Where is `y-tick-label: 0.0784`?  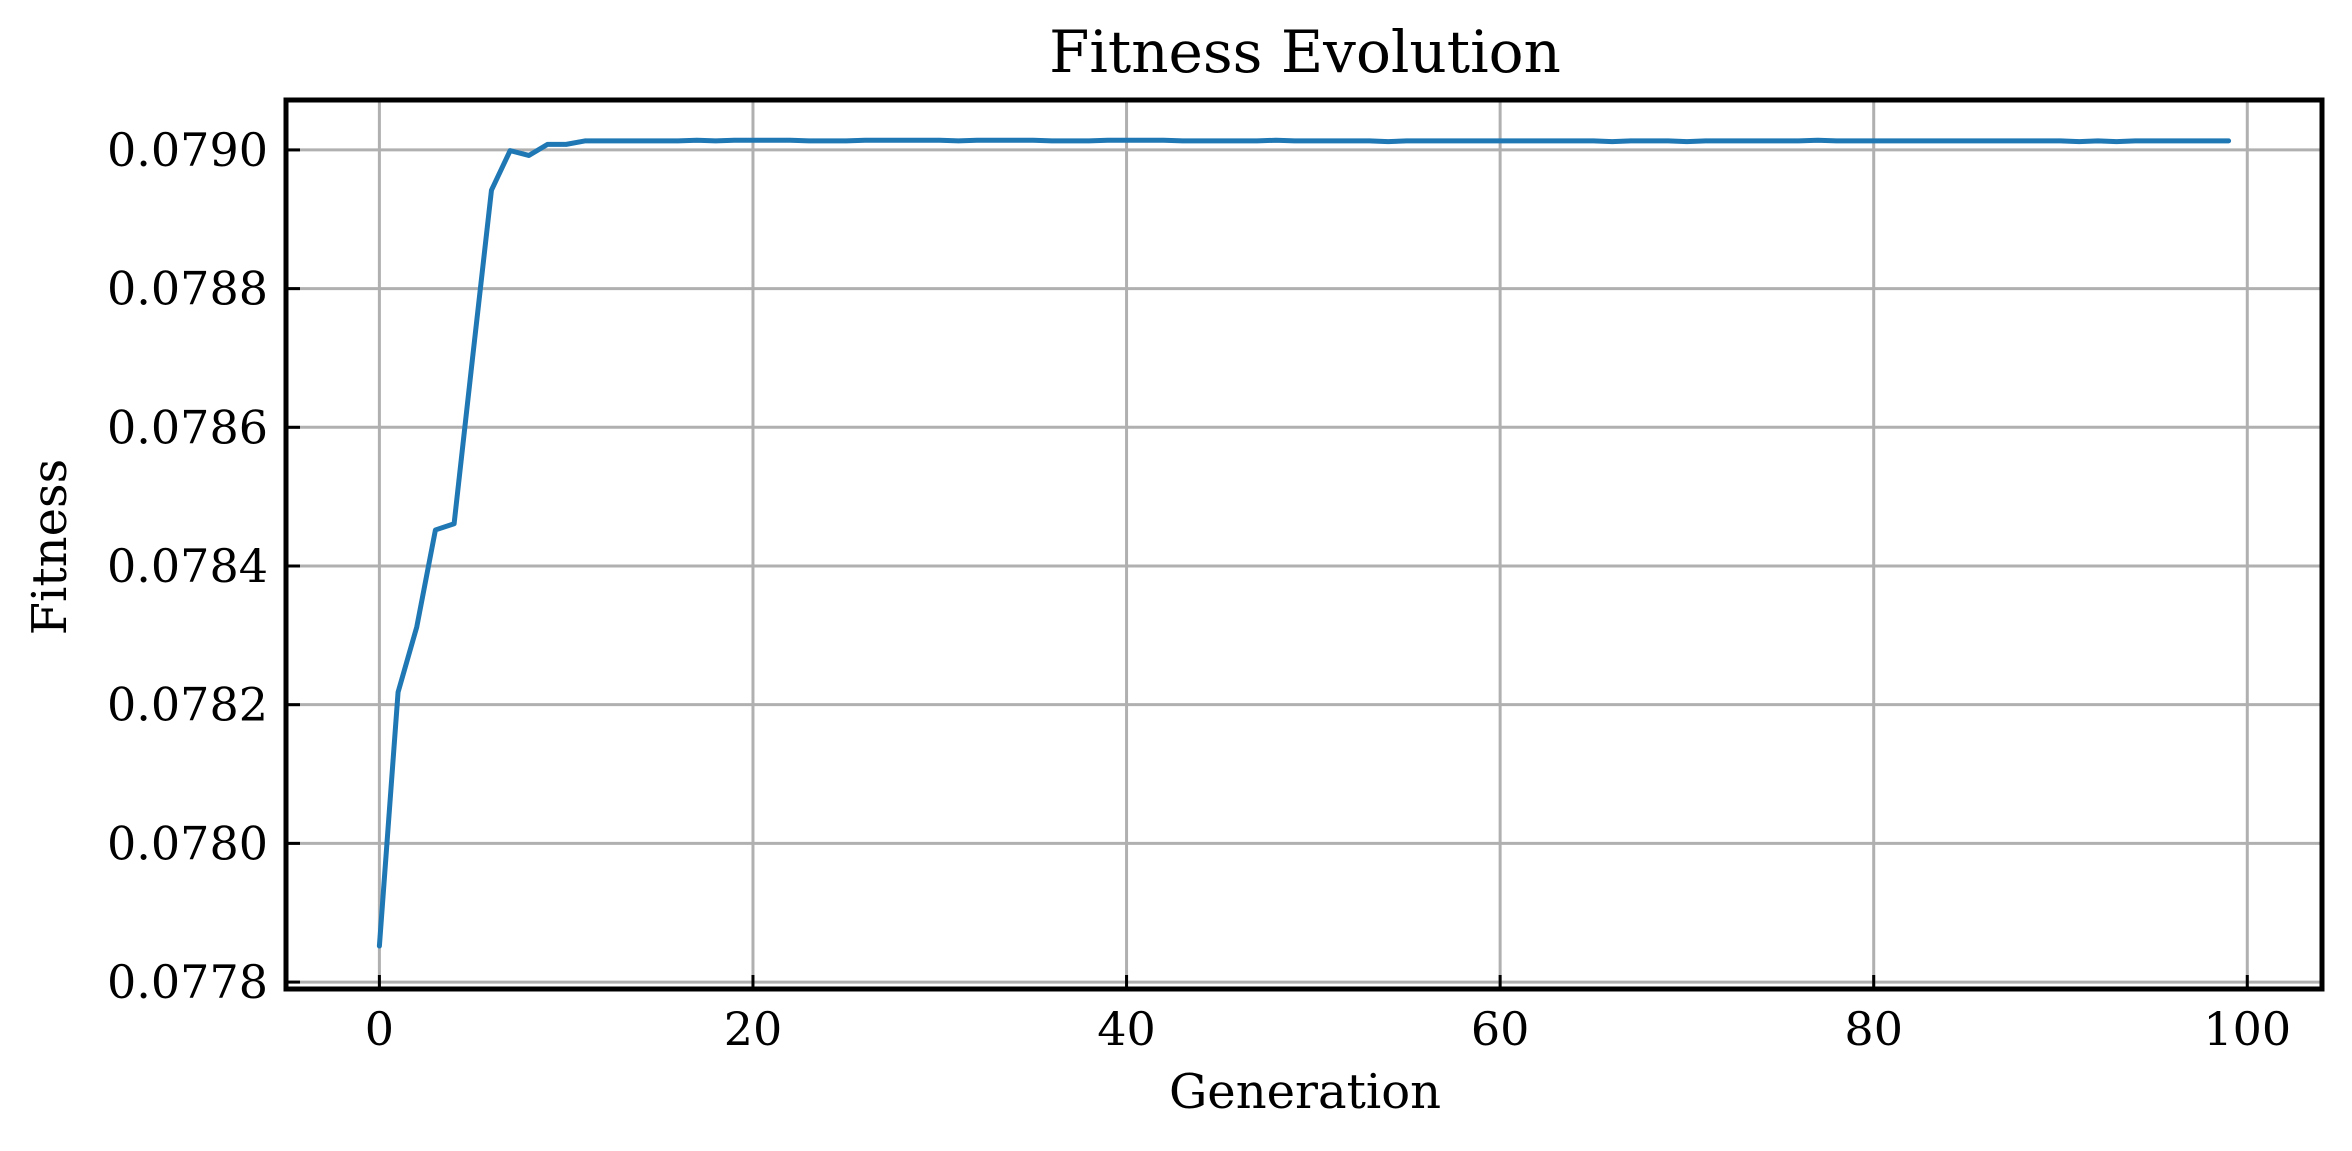 y-tick-label: 0.0784 is located at coordinates (187, 566).